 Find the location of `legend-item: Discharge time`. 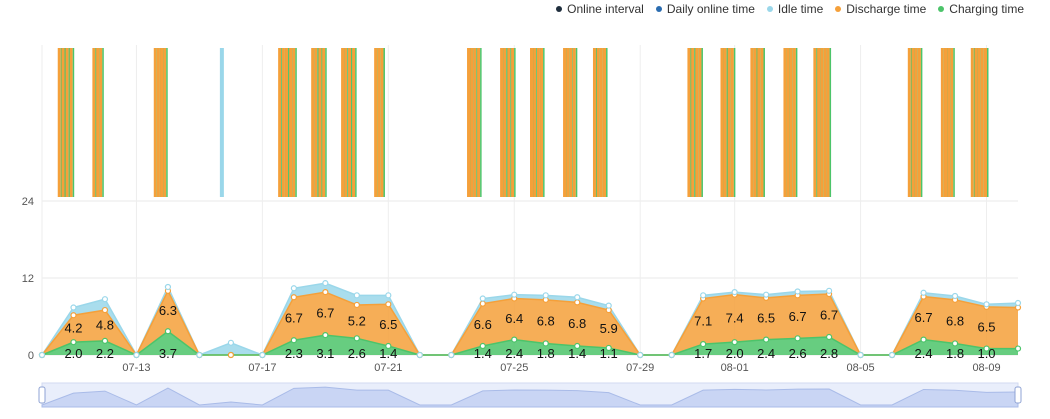

legend-item: Discharge time is located at coordinates (880, 9).